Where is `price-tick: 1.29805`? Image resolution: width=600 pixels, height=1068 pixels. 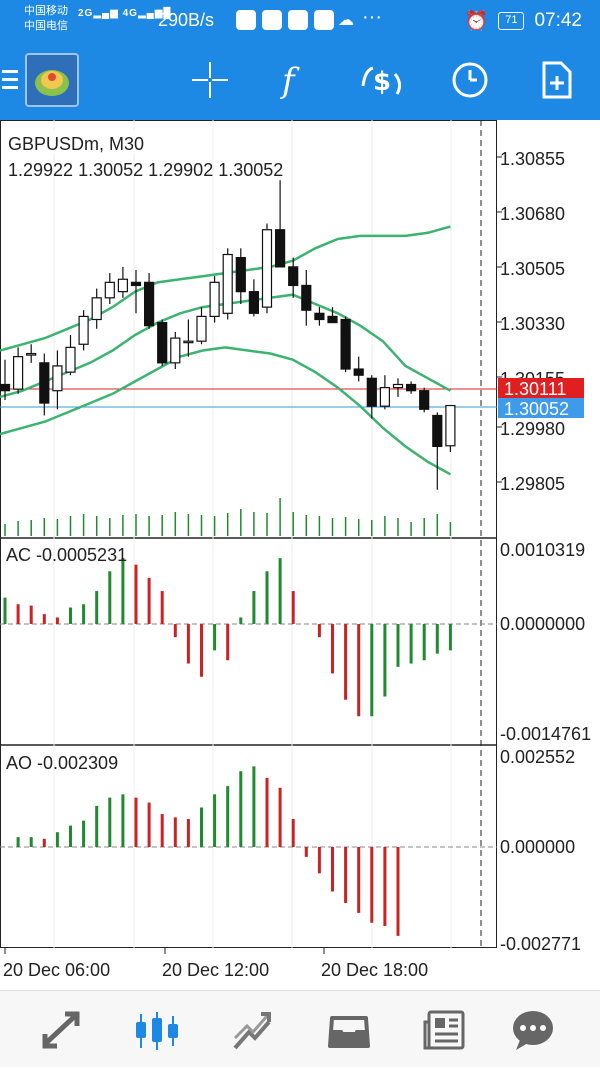 price-tick: 1.29805 is located at coordinates (532, 484).